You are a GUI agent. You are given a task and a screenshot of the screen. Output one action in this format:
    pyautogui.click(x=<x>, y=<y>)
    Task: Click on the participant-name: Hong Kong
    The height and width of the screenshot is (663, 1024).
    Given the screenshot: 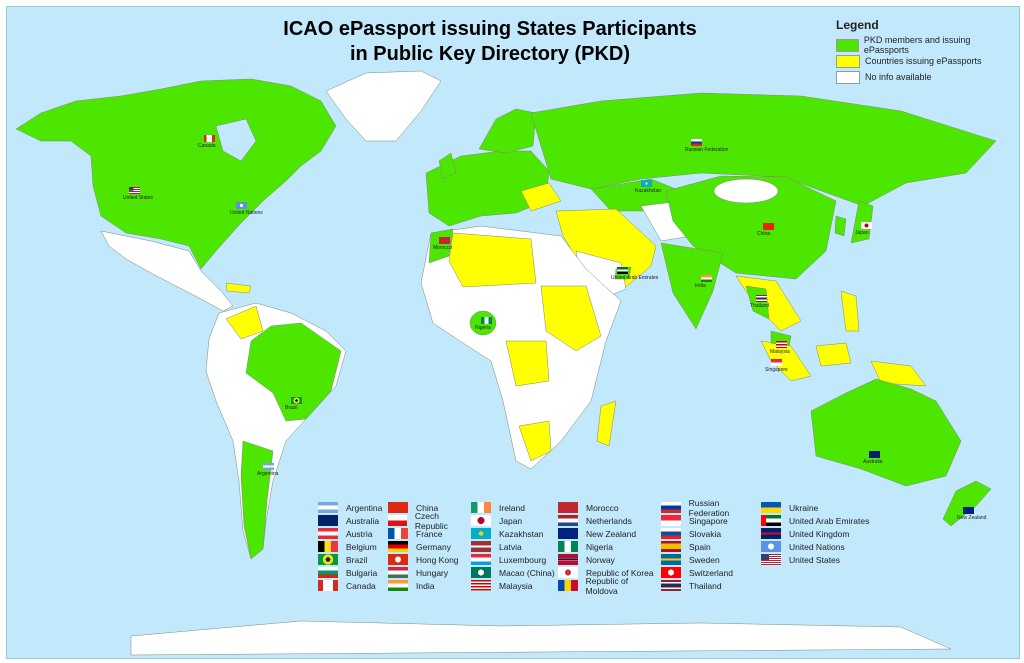 What is the action you would take?
    pyautogui.click(x=437, y=559)
    